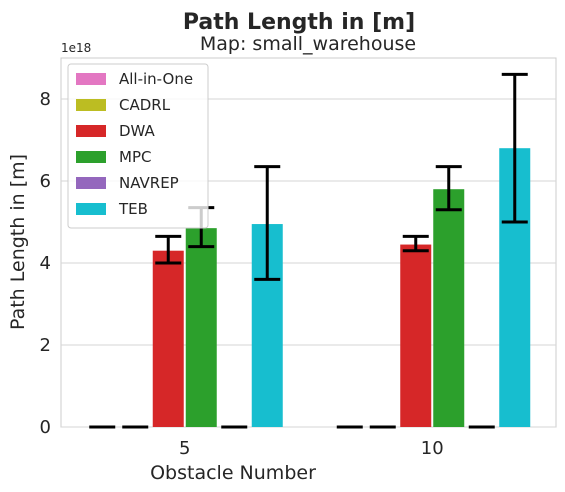  What do you see at coordinates (149, 183) in the screenshot?
I see `legend-label: NAVREP` at bounding box center [149, 183].